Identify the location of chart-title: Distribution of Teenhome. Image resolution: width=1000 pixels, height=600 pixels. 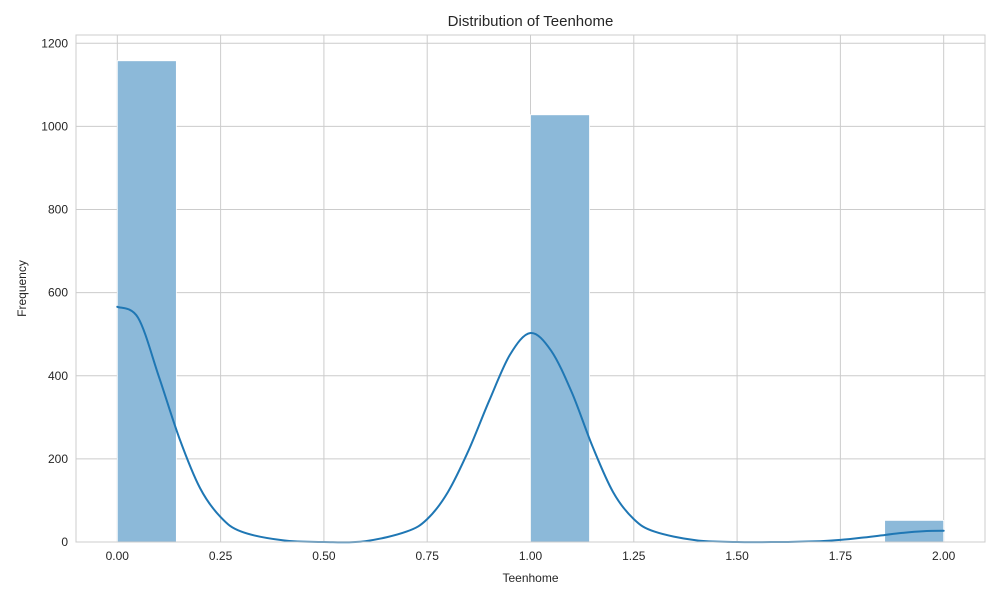
(531, 21).